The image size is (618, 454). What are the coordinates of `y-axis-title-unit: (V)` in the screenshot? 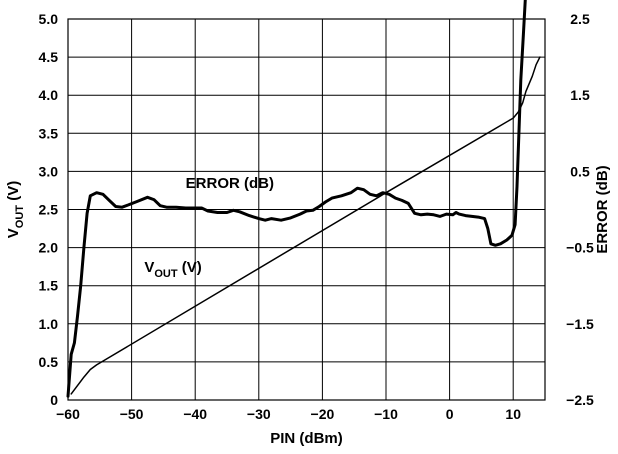 It's located at (13, 193).